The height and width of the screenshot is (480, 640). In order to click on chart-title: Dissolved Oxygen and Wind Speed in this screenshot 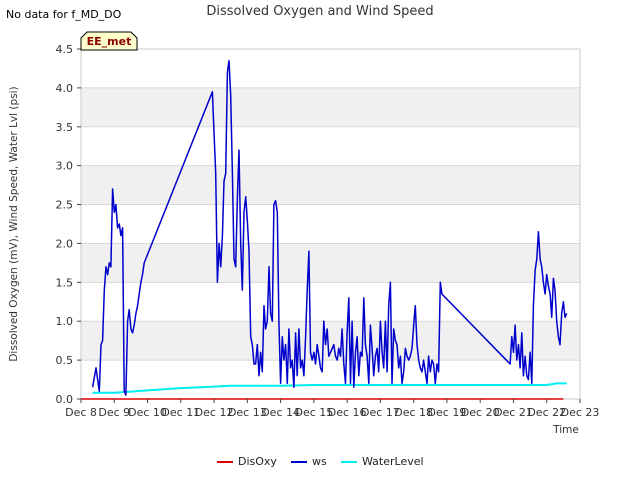, I will do `click(320, 11)`.